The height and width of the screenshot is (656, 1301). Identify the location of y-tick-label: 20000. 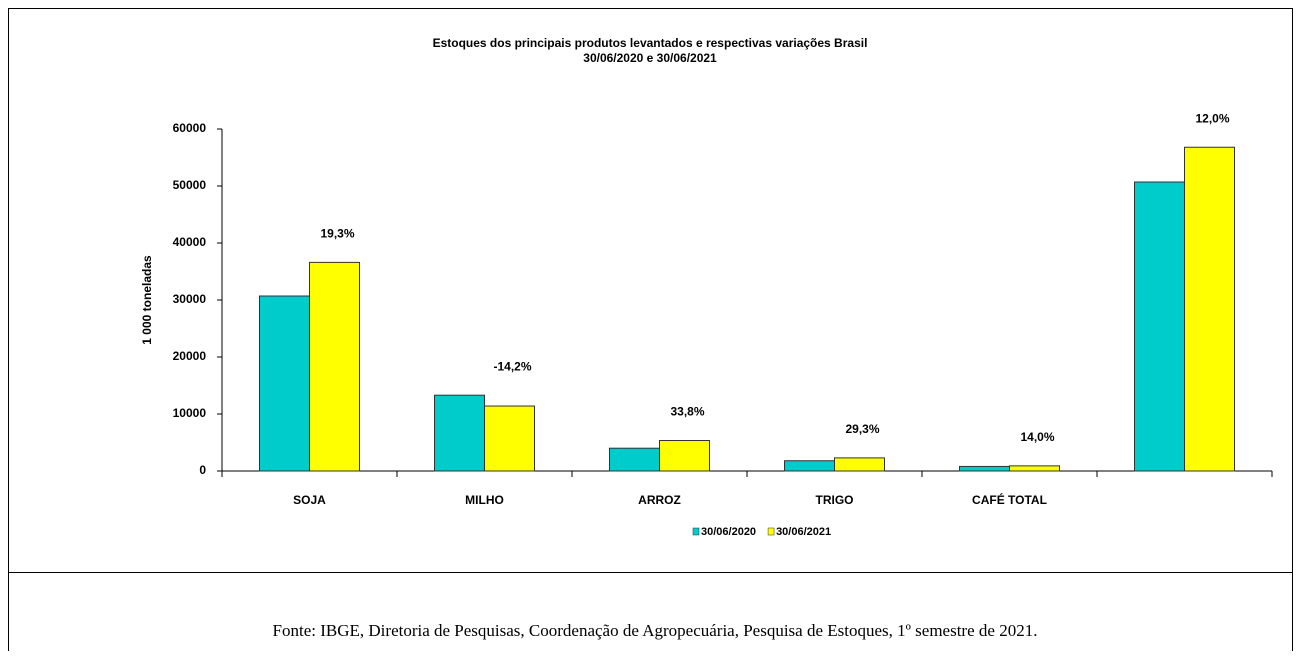
(190, 356).